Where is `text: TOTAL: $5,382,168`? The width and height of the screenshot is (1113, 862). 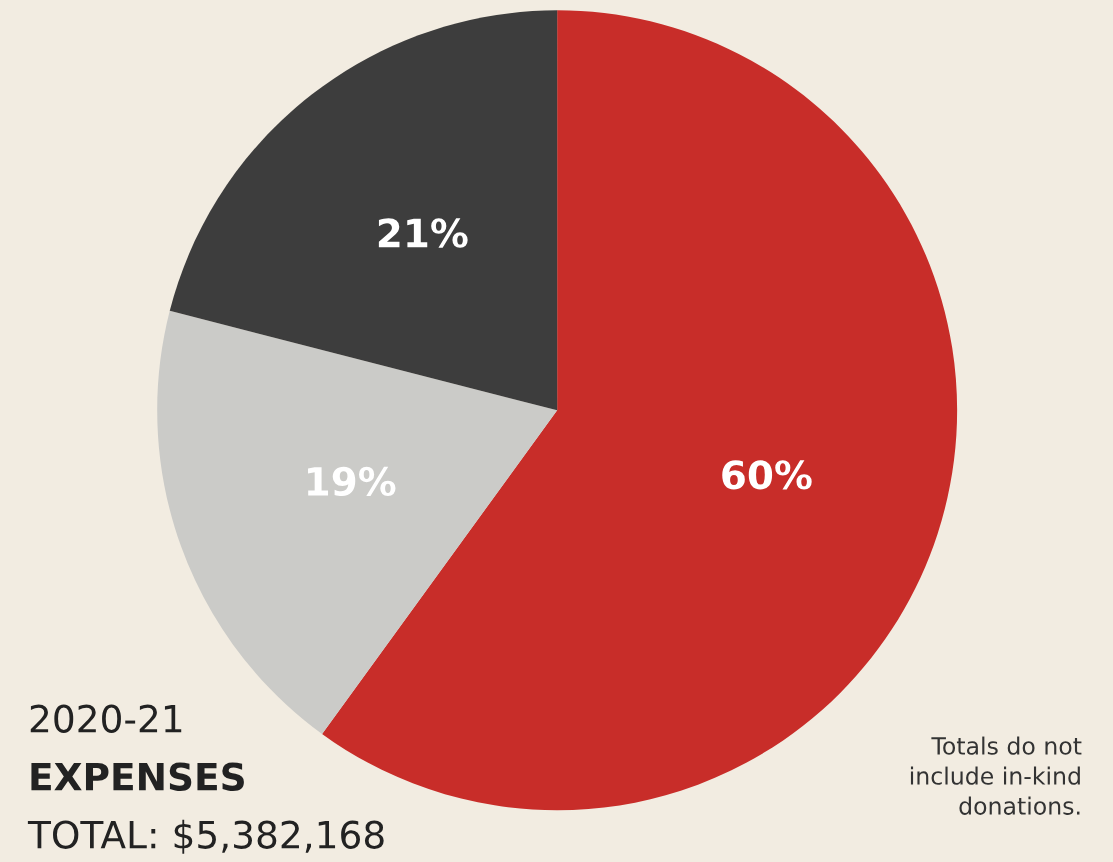 text: TOTAL: $5,382,168 is located at coordinates (205, 836).